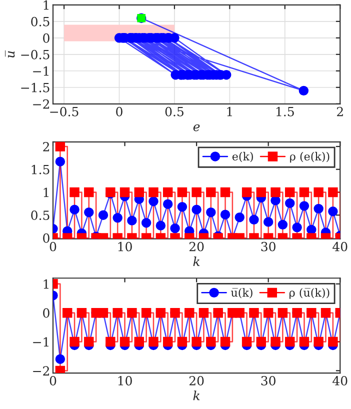 The height and width of the screenshot is (409, 351). What do you see at coordinates (229, 111) in the screenshot?
I see `x-tick-label: 1` at bounding box center [229, 111].